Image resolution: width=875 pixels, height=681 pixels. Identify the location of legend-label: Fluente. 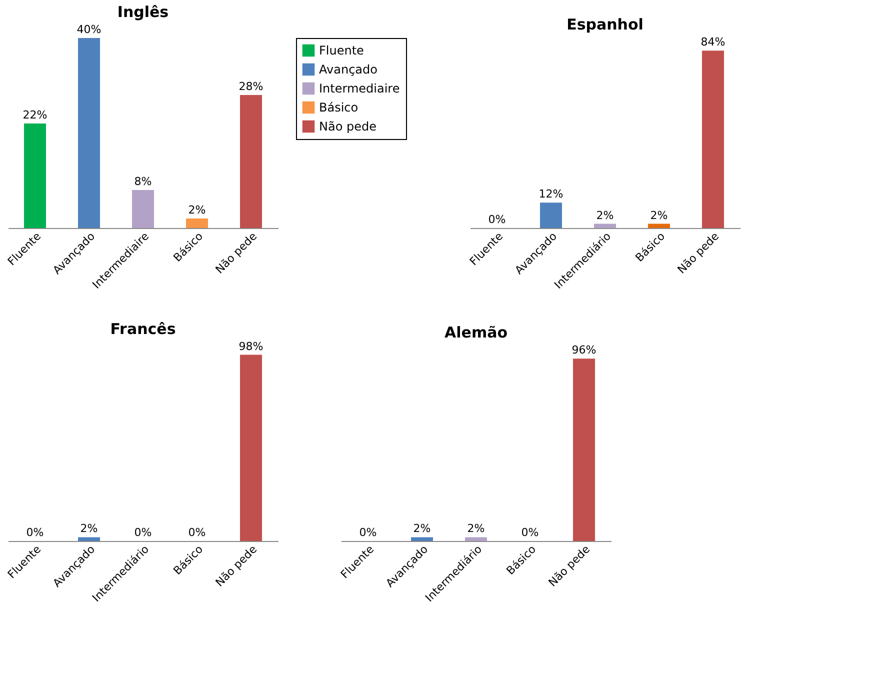
(341, 51).